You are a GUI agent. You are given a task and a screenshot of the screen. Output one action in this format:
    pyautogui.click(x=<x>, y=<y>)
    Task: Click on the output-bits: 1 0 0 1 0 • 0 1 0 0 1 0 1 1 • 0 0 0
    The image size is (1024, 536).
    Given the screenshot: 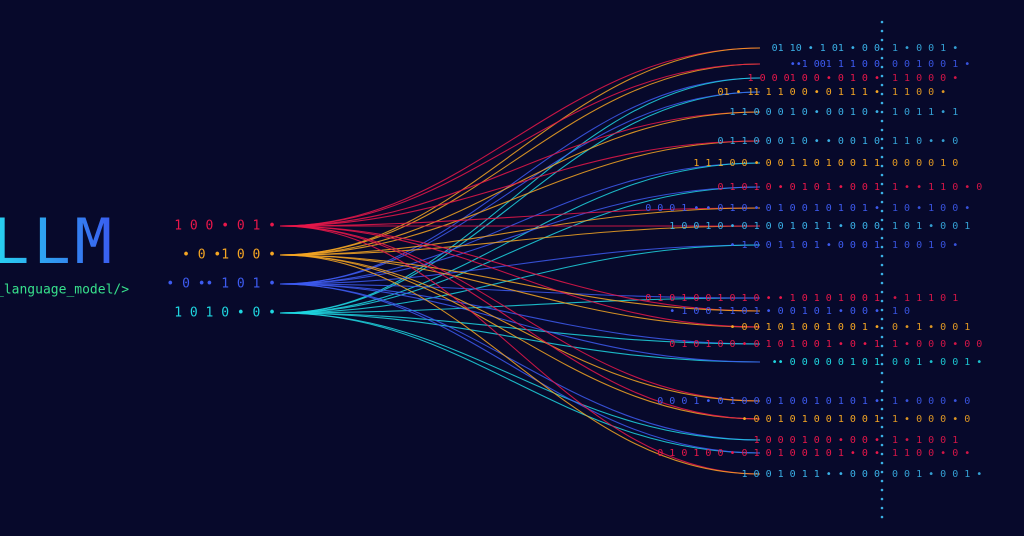 What is the action you would take?
    pyautogui.click(x=774, y=226)
    